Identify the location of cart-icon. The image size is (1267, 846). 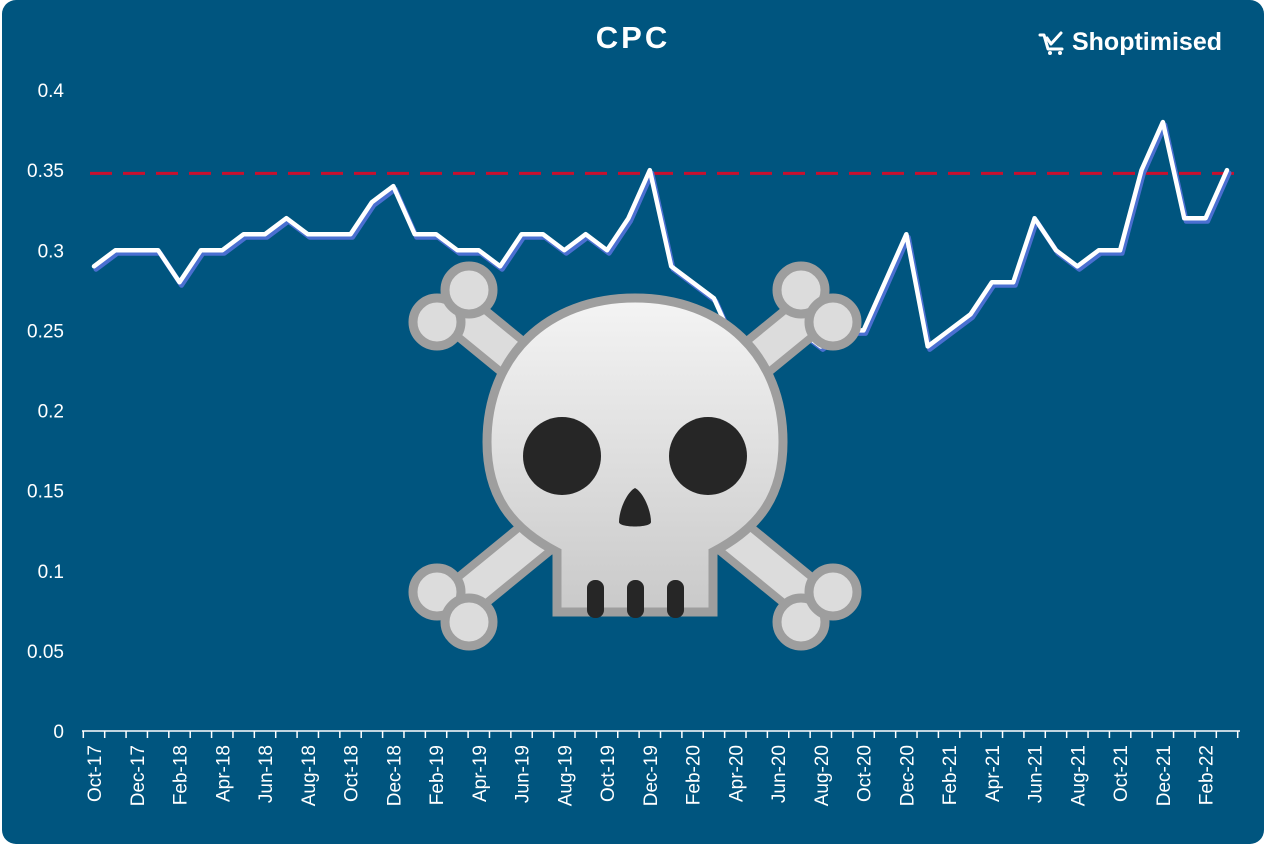
(1051, 43).